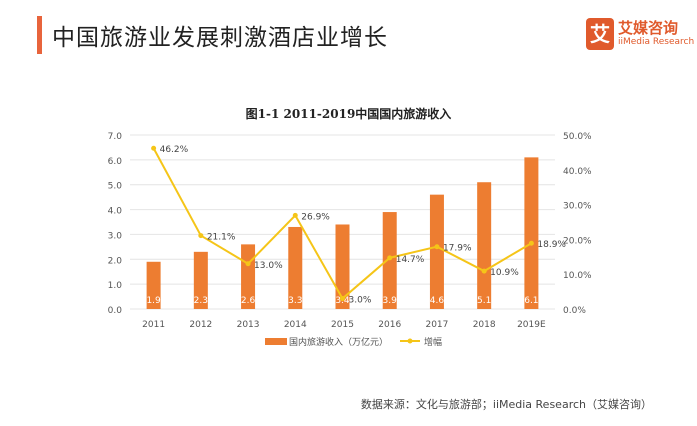 The image size is (697, 426). Describe the element at coordinates (457, 249) in the screenshot. I see `line-data-label: 17.9%` at that location.